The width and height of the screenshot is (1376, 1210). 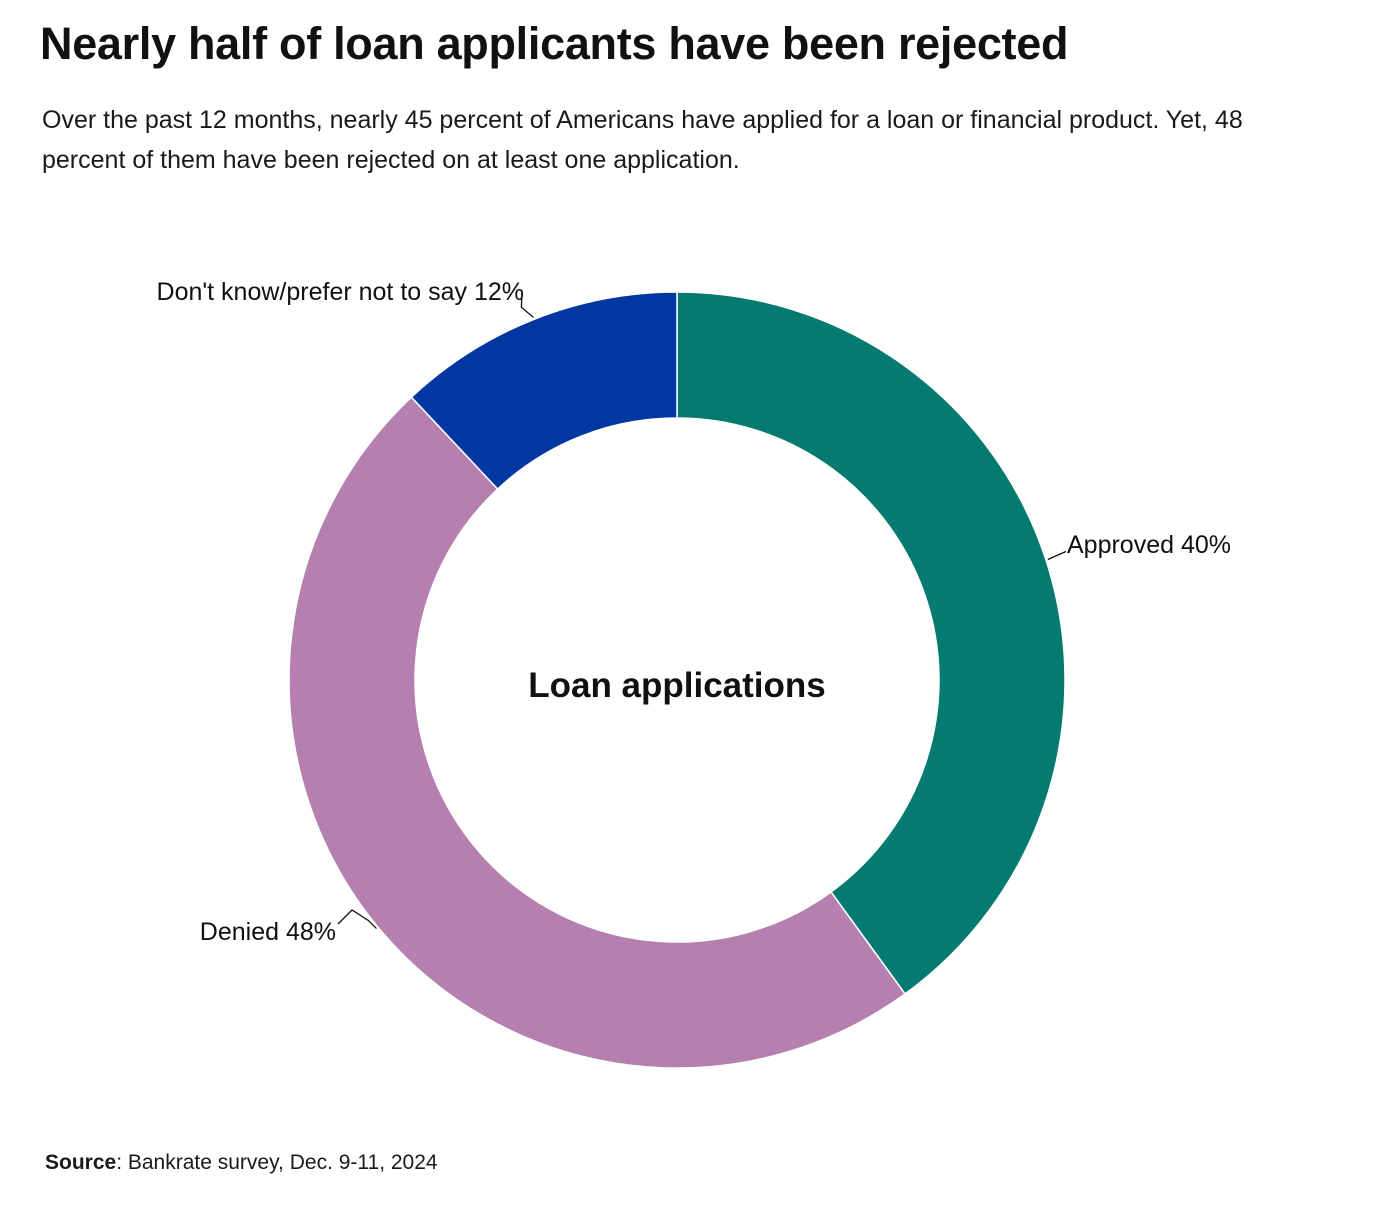 I want to click on source-label: Source, so click(x=81, y=1162).